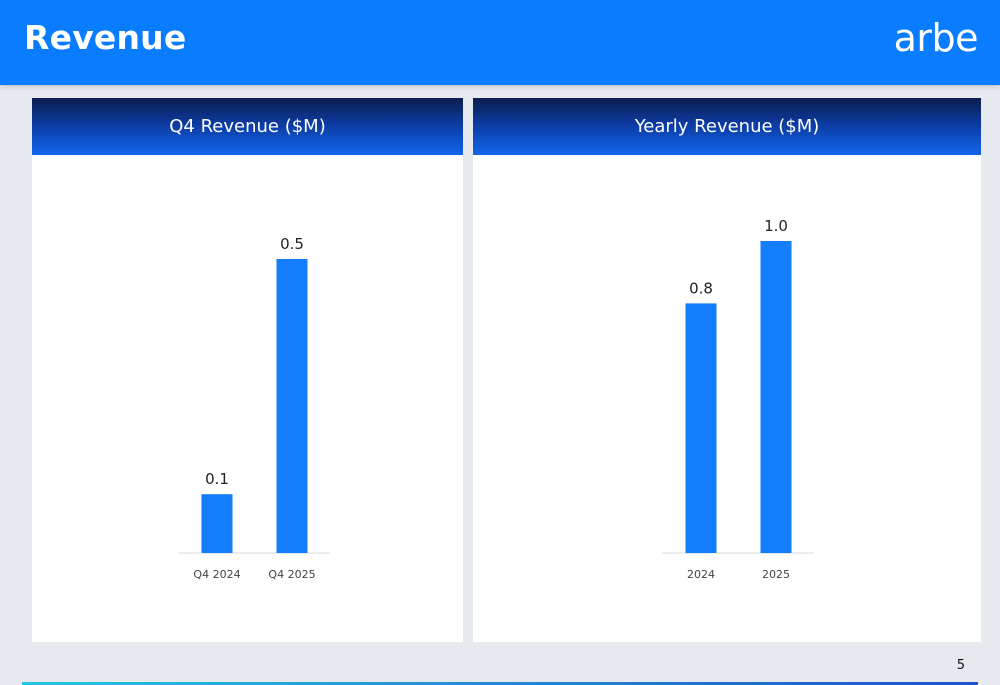 This screenshot has width=1000, height=685. I want to click on category-tick-label: 2025, so click(776, 574).